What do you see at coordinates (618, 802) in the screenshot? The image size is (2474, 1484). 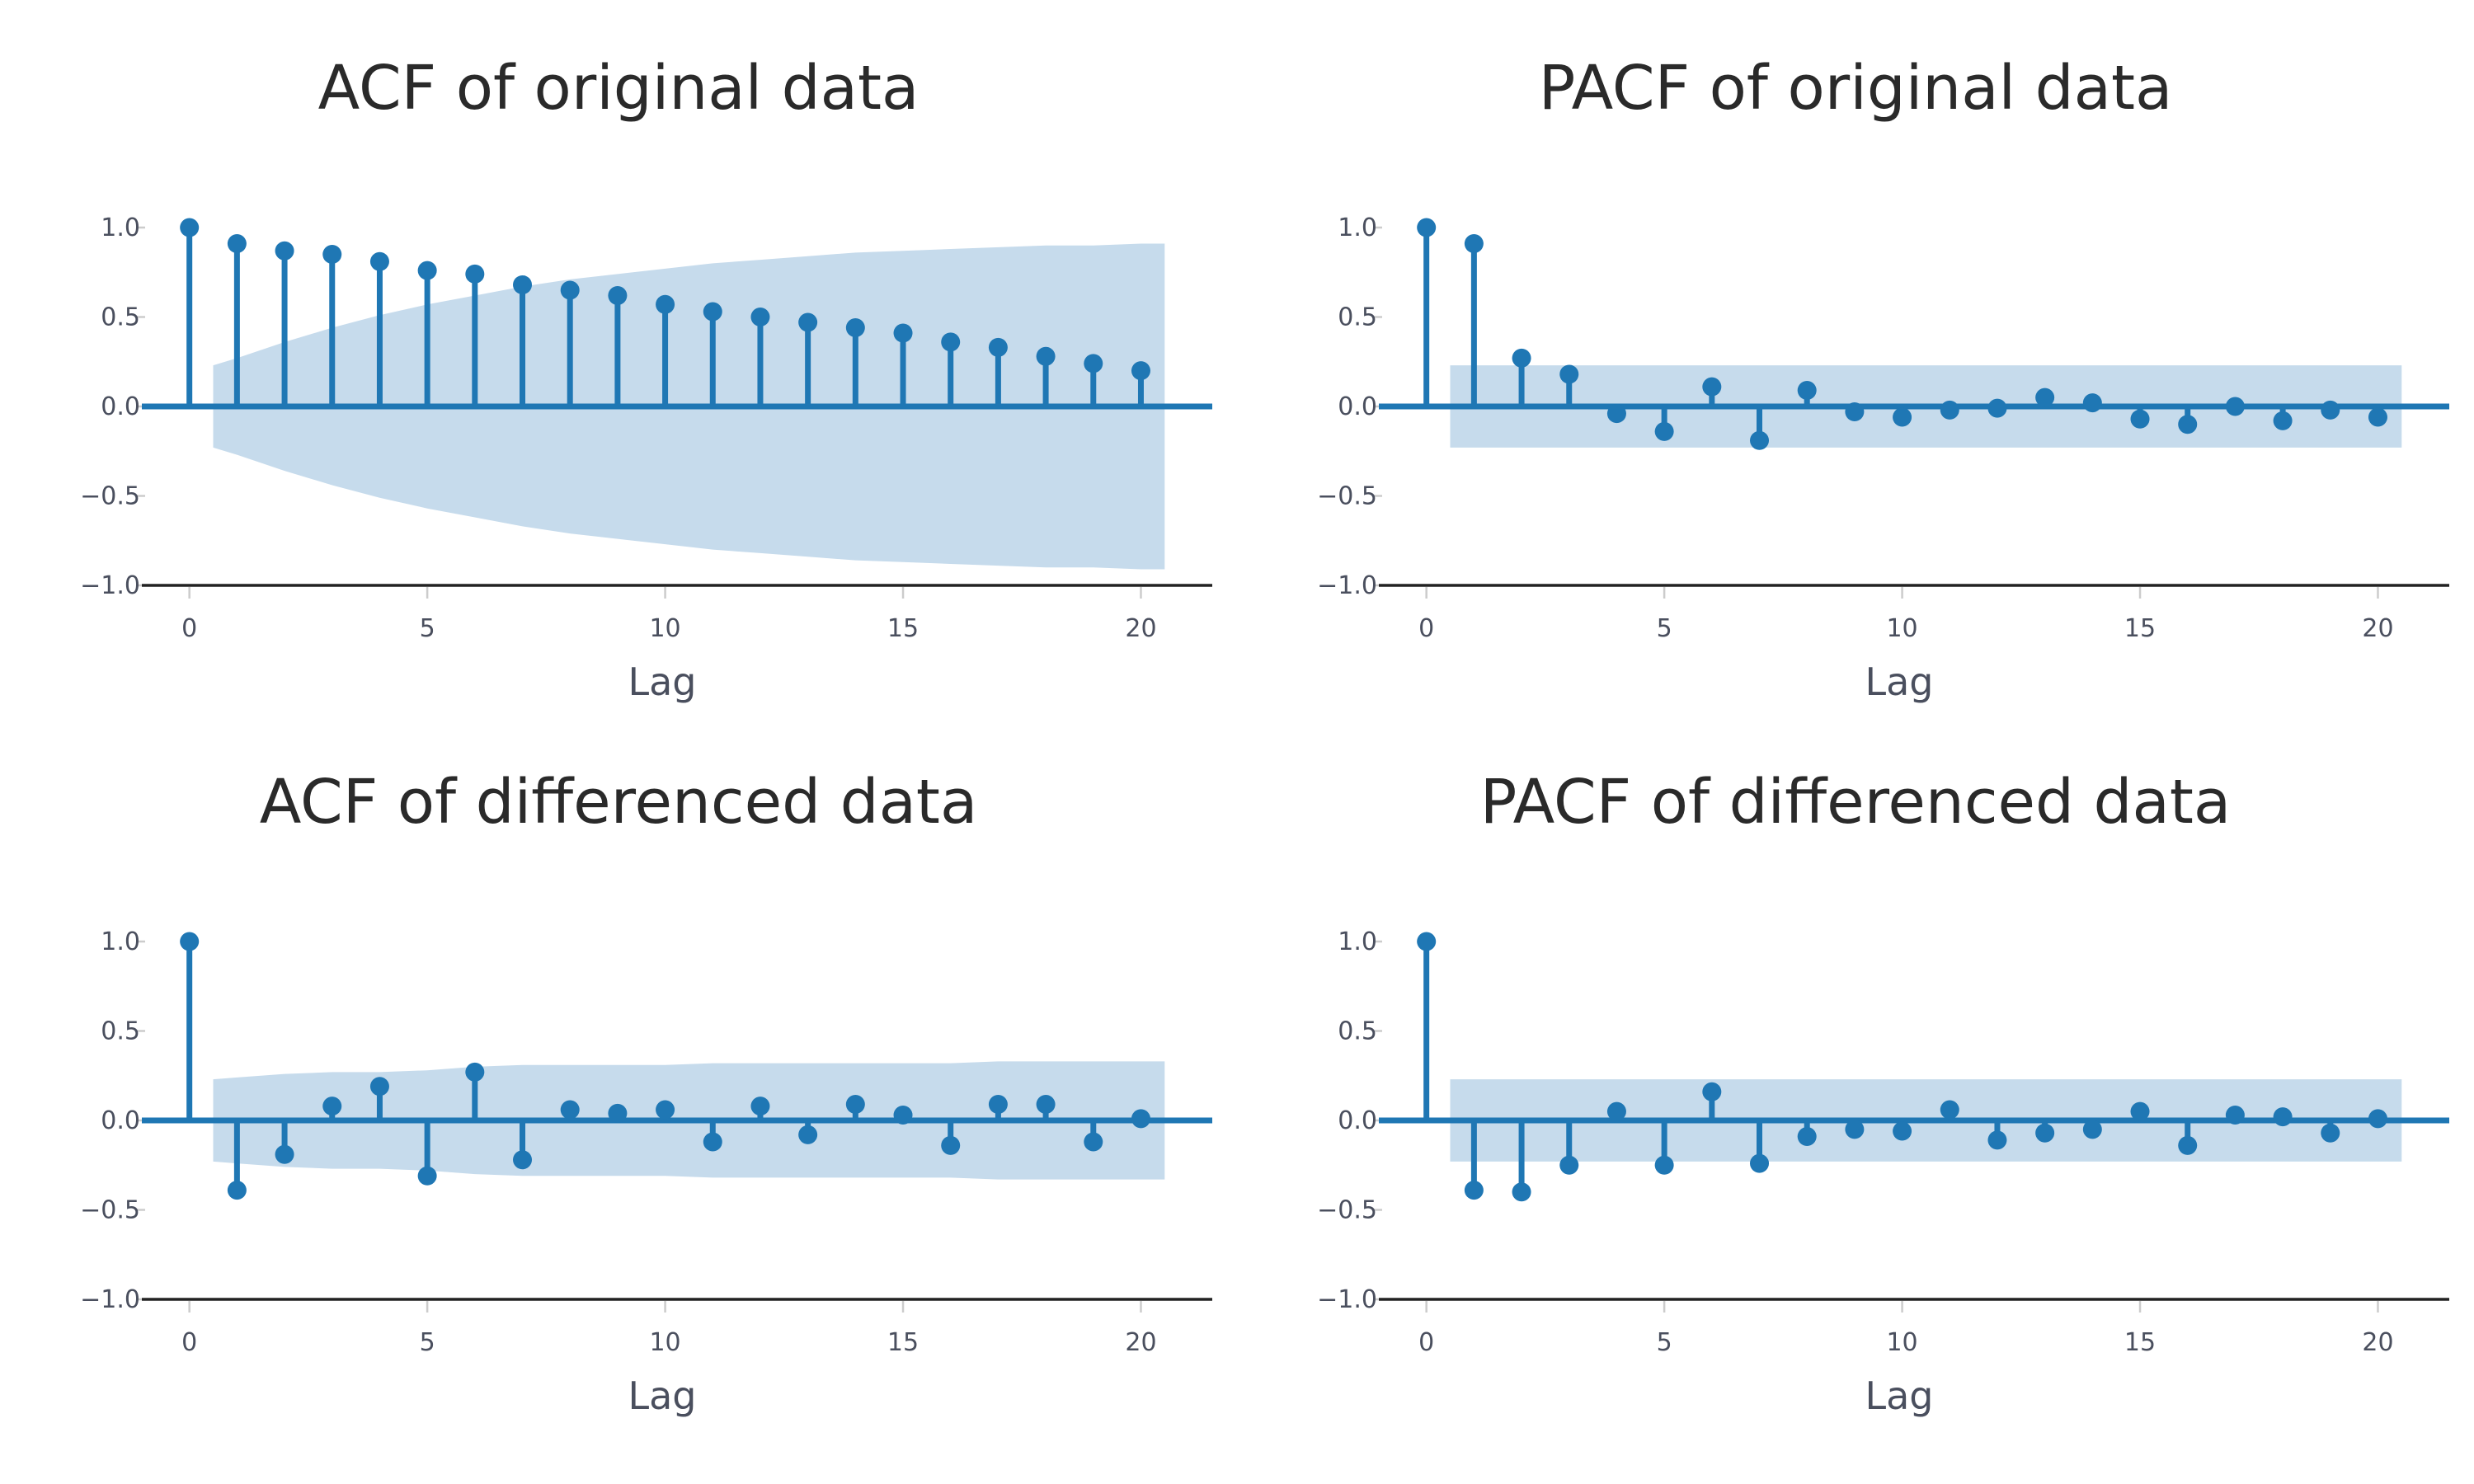 I see `panel-title: ACF of differenced data` at bounding box center [618, 802].